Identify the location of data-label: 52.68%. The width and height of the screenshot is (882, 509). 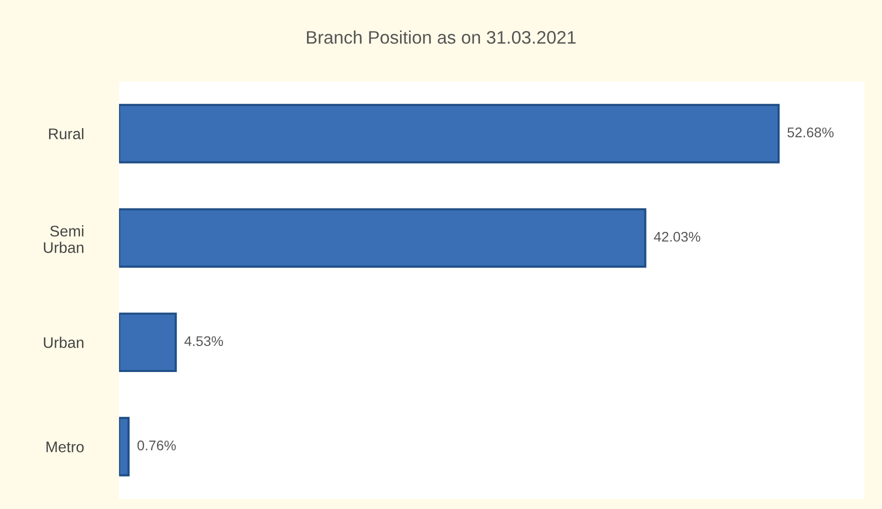
(811, 133).